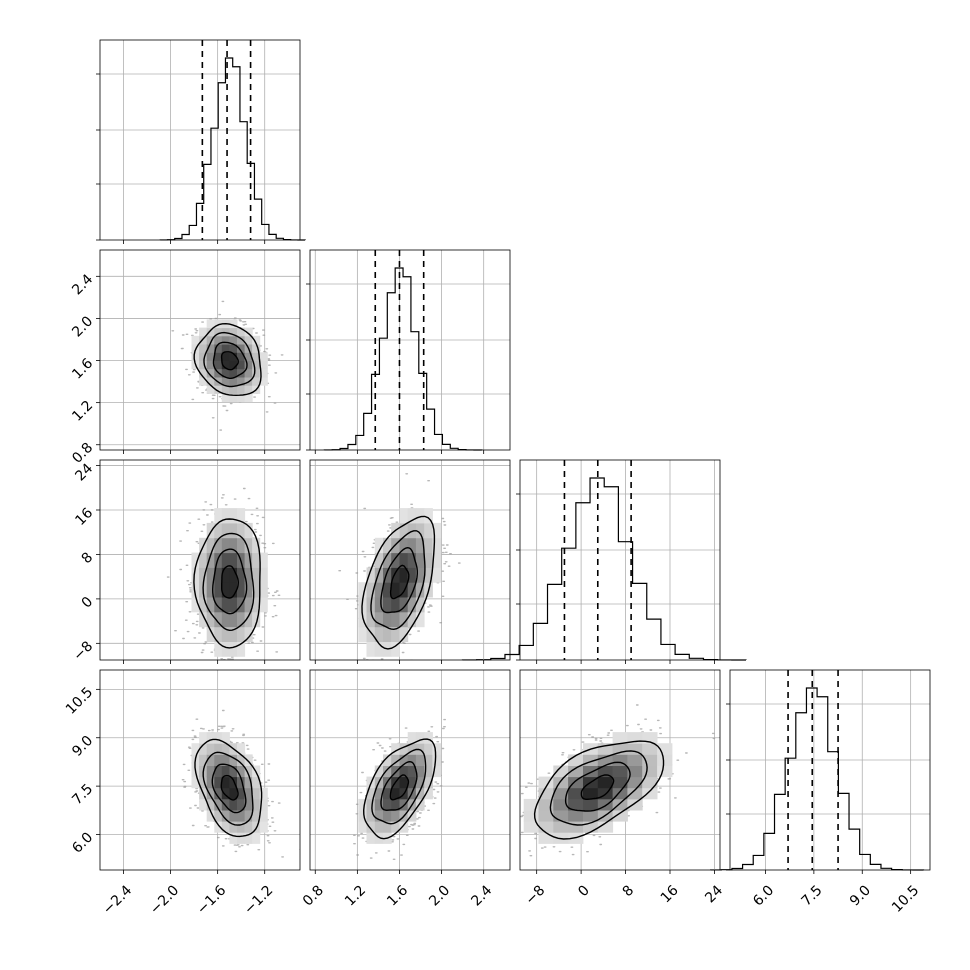 Image resolution: width=970 pixels, height=970 pixels. Describe the element at coordinates (84, 472) in the screenshot. I see `y-tick-label: 24` at that location.